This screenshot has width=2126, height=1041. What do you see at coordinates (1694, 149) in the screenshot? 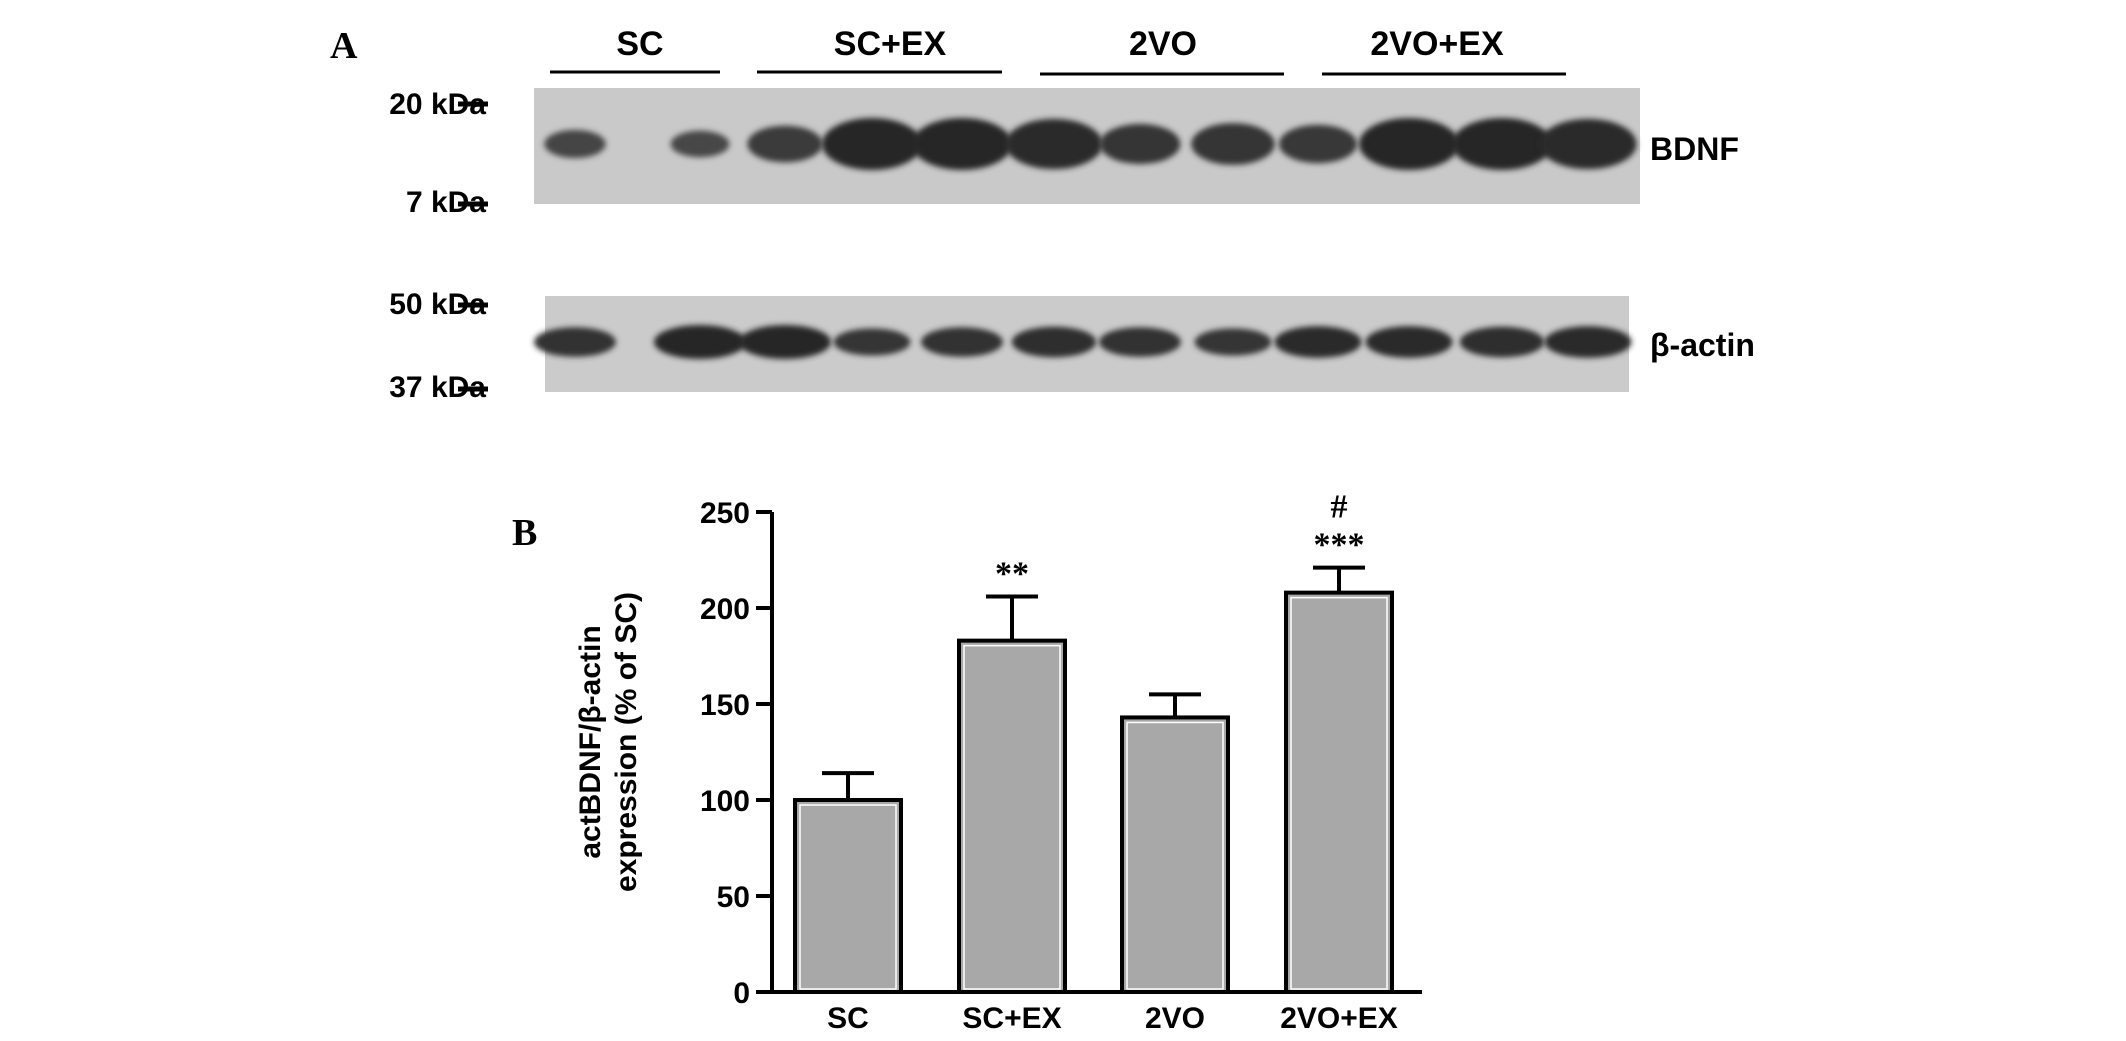
I see `bdnf-label: BDNF` at bounding box center [1694, 149].